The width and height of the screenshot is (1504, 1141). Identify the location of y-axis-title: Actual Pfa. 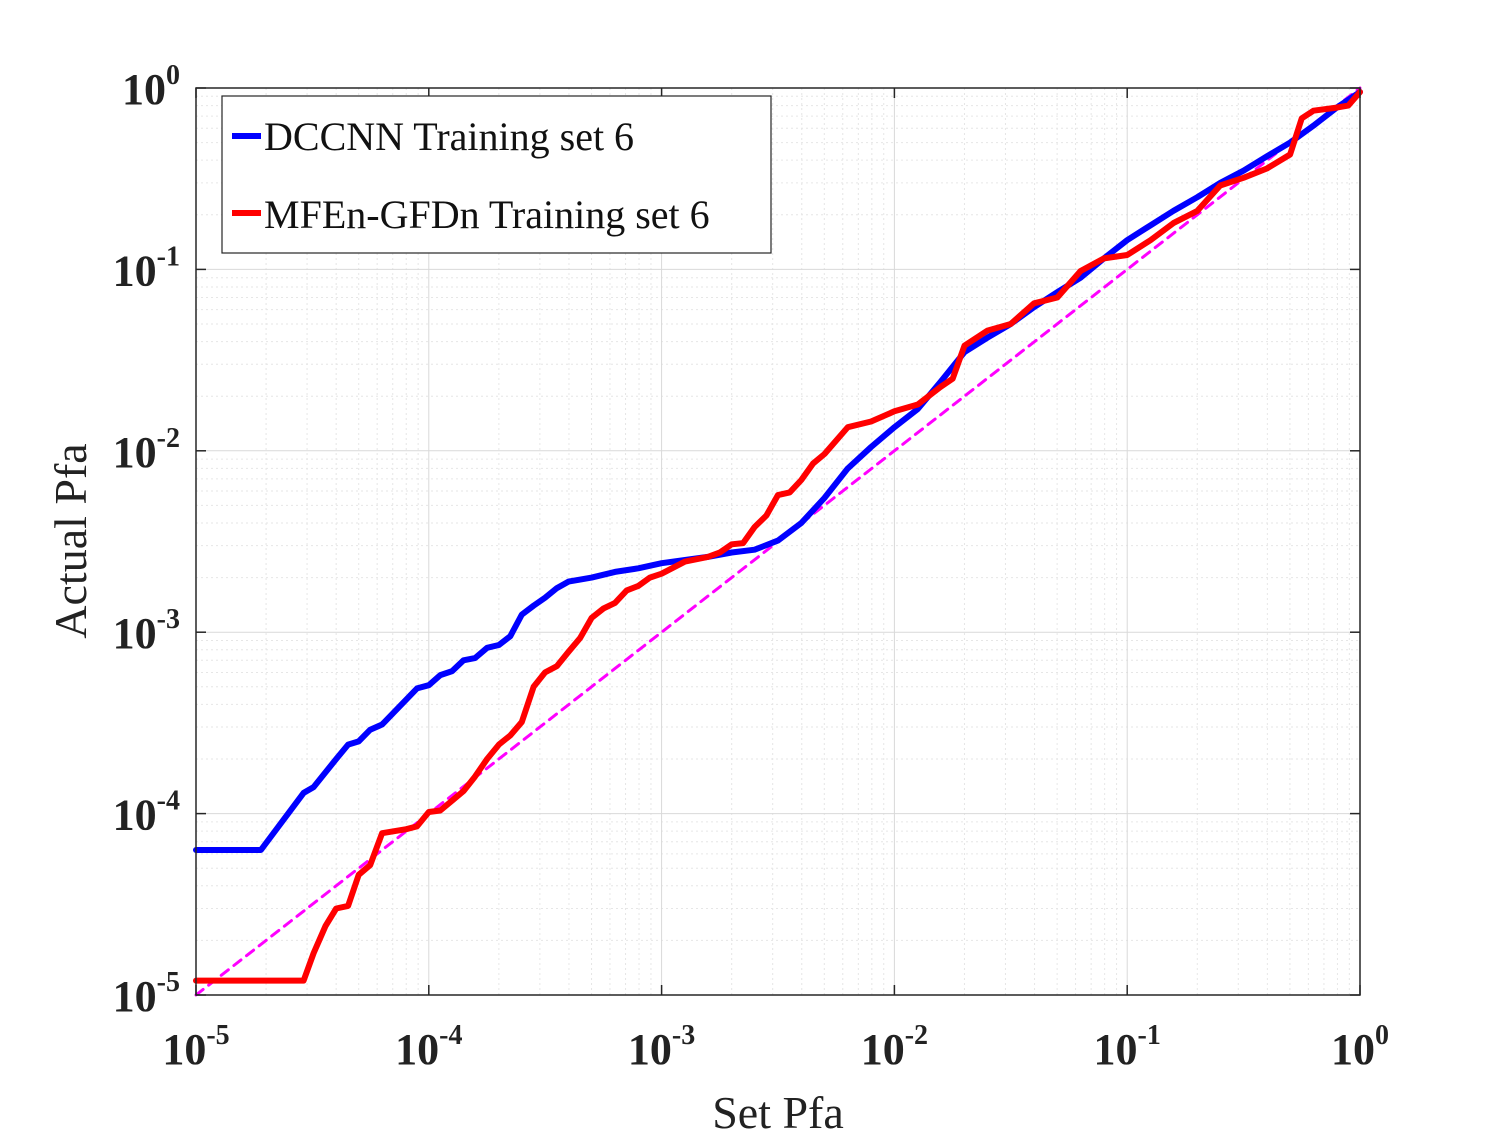
(70, 540).